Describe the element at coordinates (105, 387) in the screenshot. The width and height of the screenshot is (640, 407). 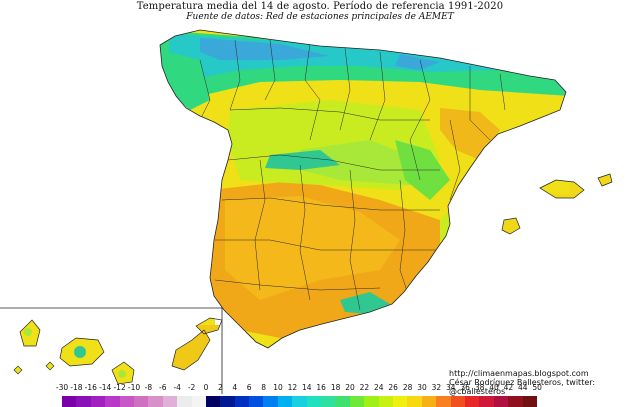
I see `legend-tick-label: -14` at that location.